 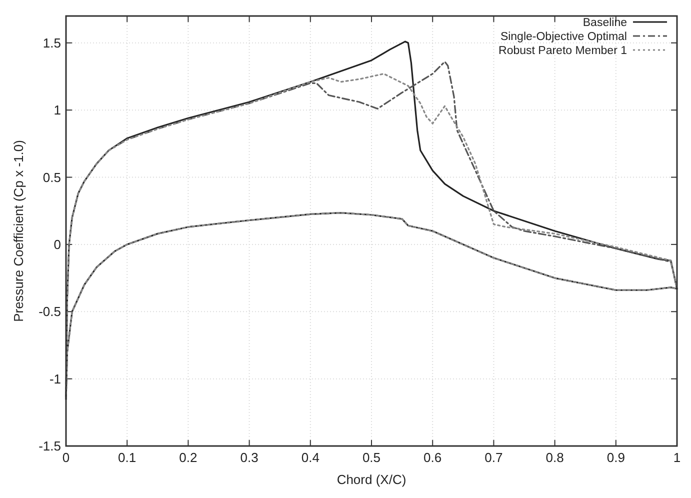 I want to click on y-tick-label: -1.5, so click(x=49, y=446).